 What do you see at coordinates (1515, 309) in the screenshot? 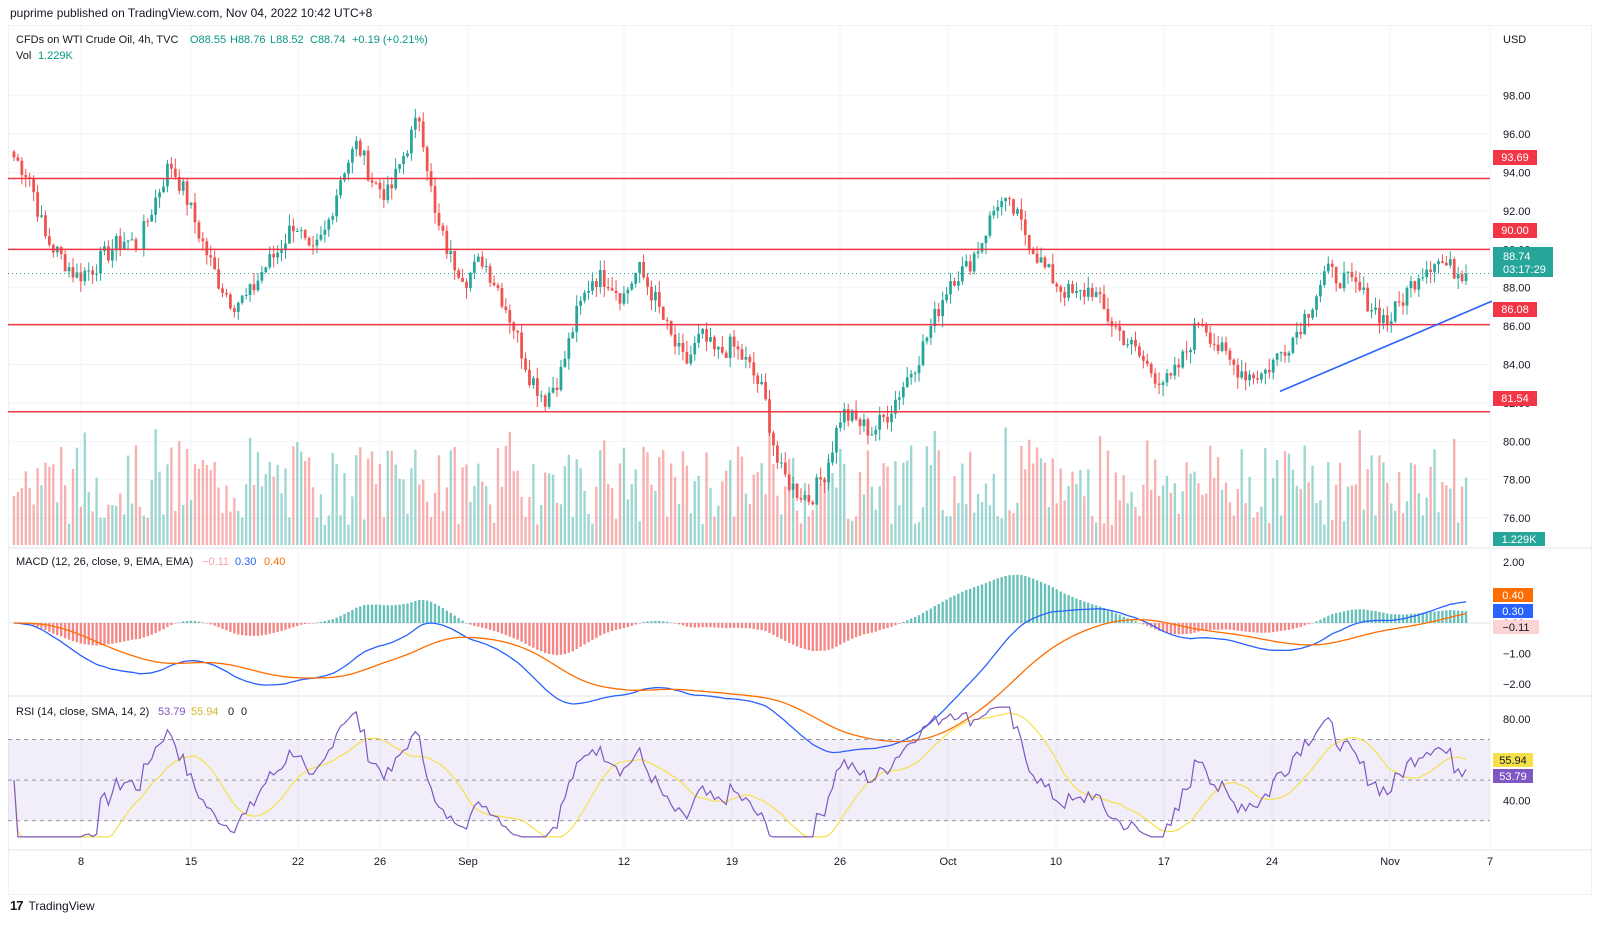
I see `level-badge-86: 86.08` at bounding box center [1515, 309].